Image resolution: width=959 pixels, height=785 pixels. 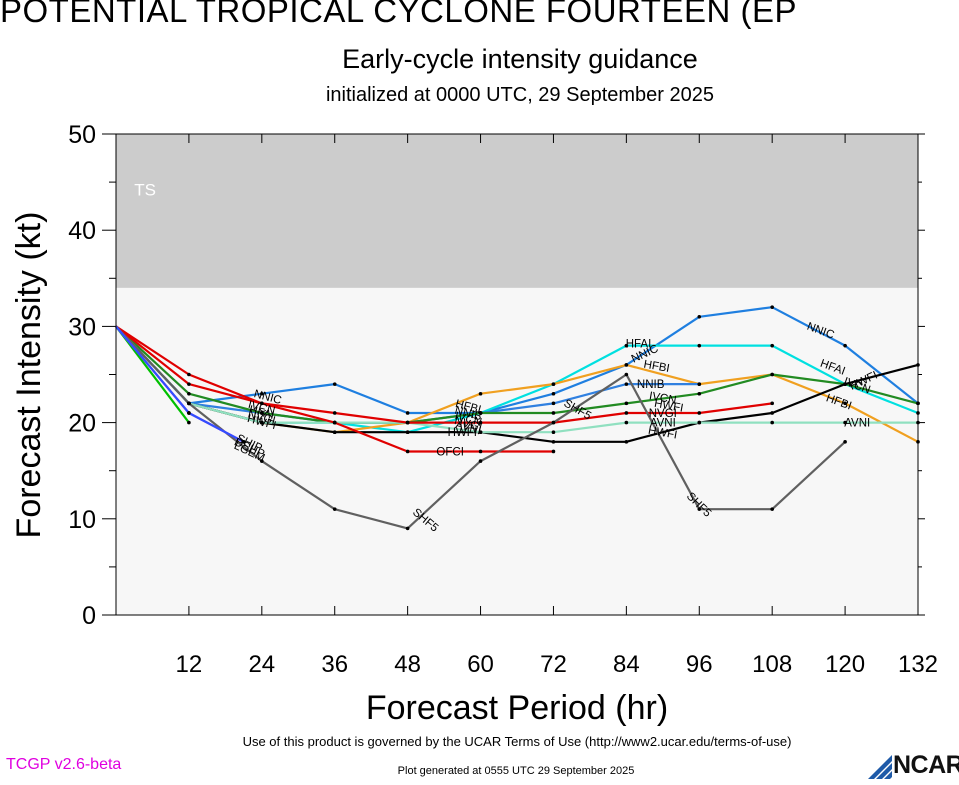 I want to click on series-label-nnib: NNIB, so click(x=651, y=385).